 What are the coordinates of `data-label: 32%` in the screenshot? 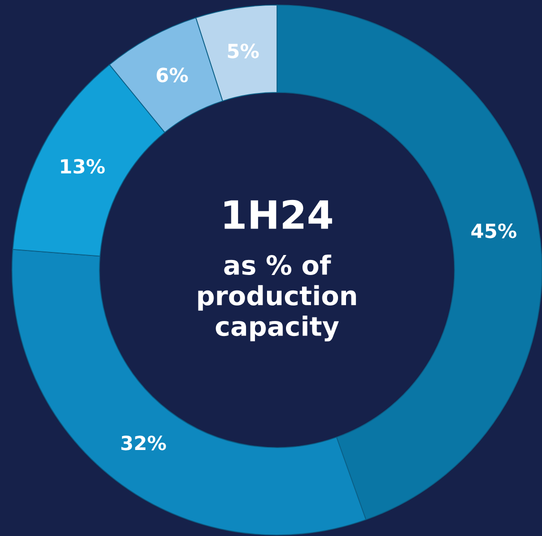 It's located at (143, 443).